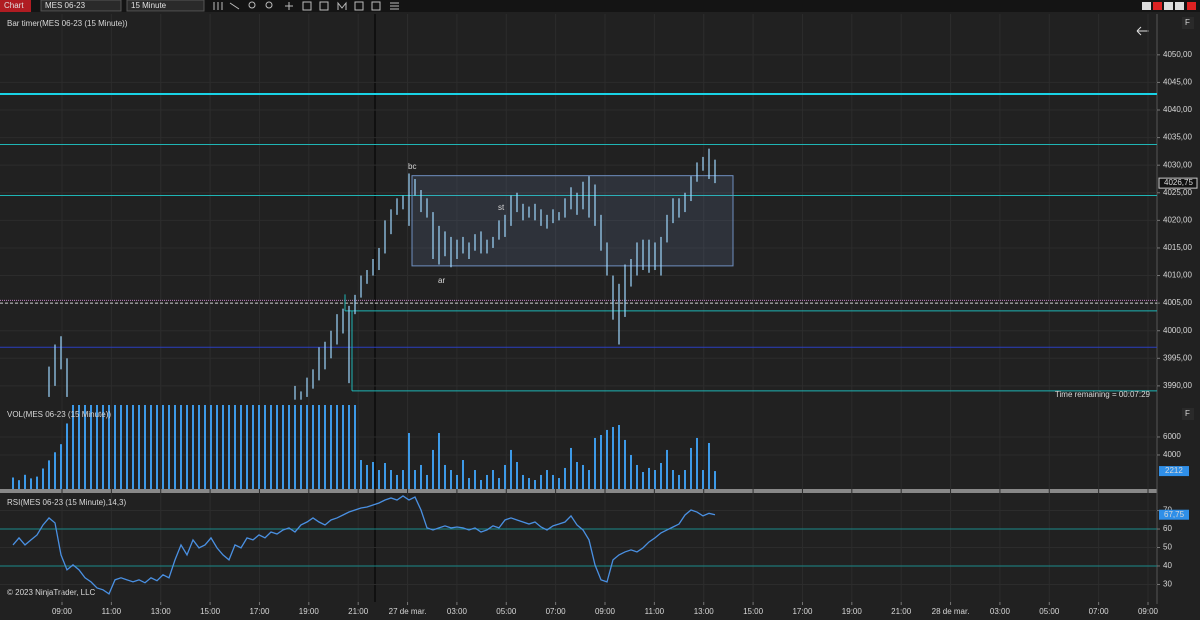 The height and width of the screenshot is (620, 1200). I want to click on chart-tab, so click(15, 6).